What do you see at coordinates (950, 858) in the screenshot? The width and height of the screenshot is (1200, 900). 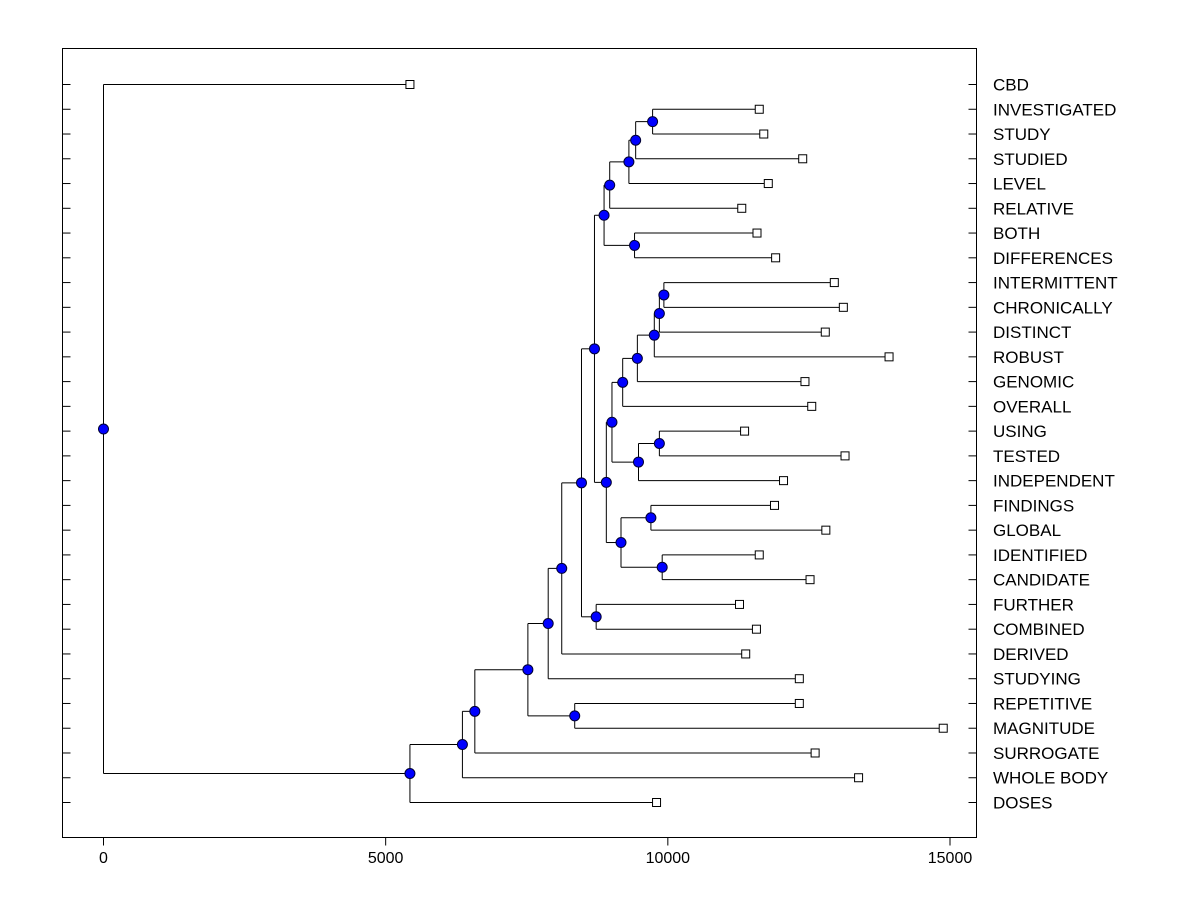 I see `x-tick-label: 15000` at bounding box center [950, 858].